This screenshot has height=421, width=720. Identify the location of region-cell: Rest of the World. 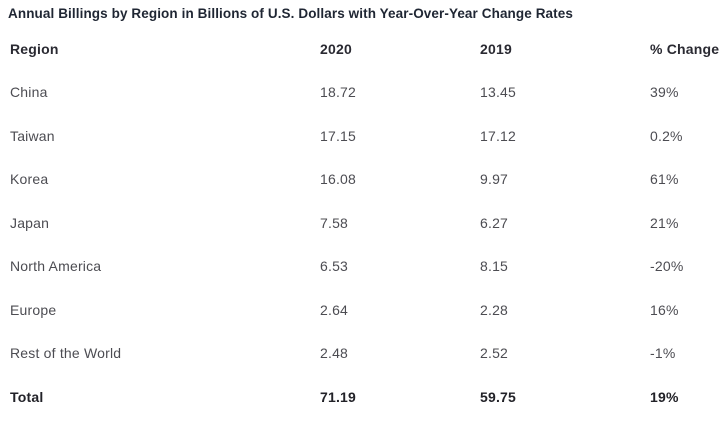
(66, 353).